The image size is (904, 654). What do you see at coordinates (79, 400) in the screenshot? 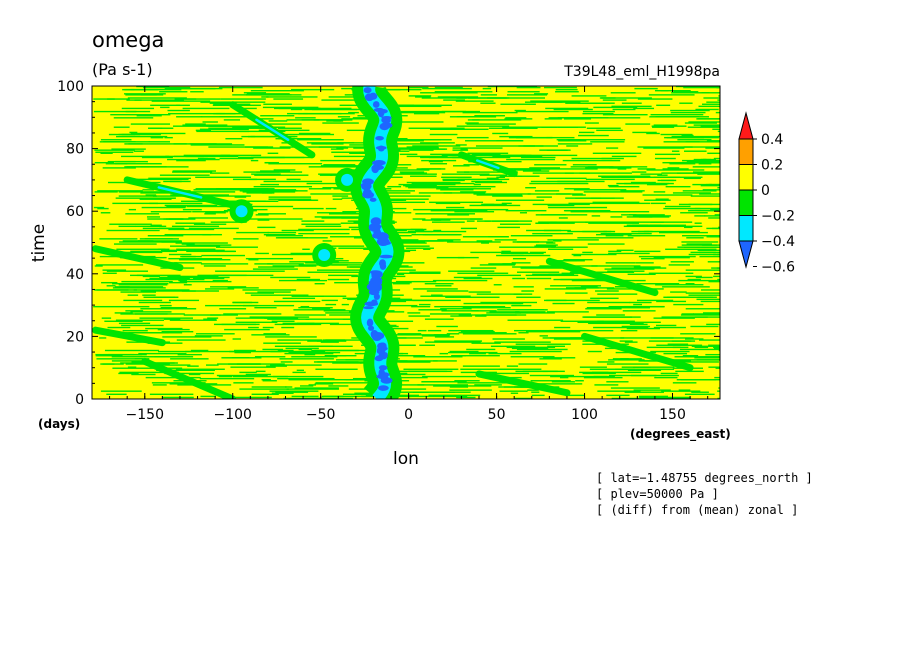
I see `y-tick-label: 0` at bounding box center [79, 400].